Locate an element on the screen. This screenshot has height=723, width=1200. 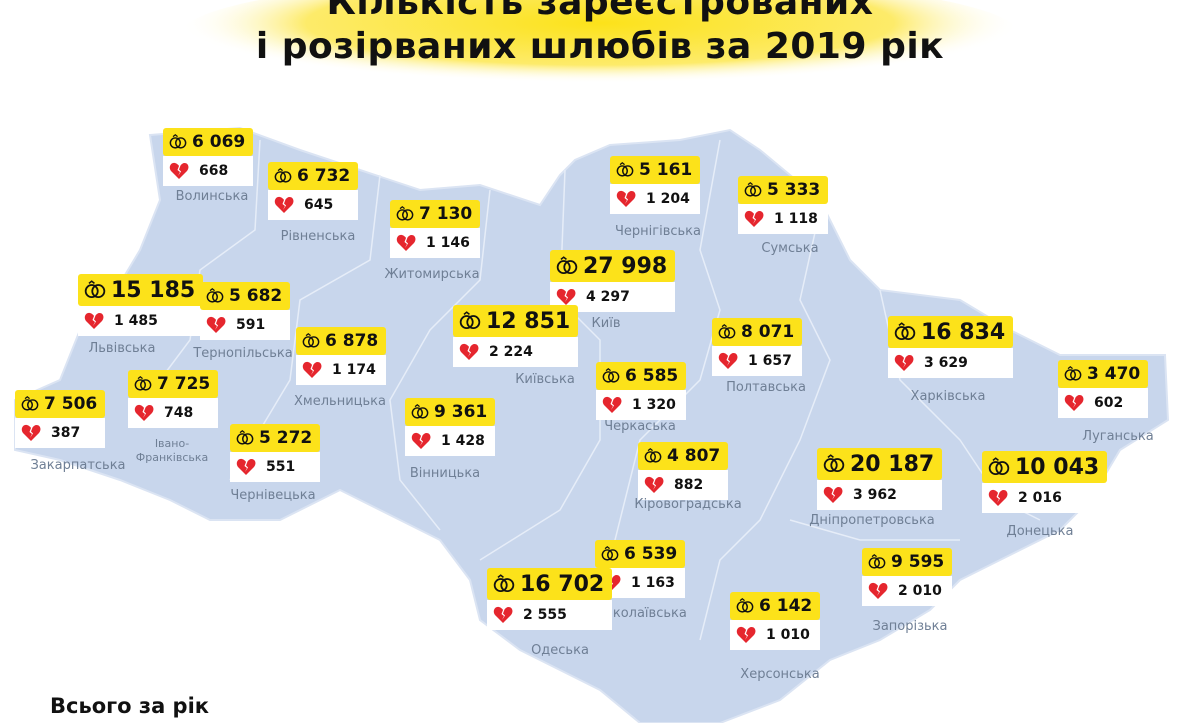
region-card: 5 333 1 118 is located at coordinates (783, 205).